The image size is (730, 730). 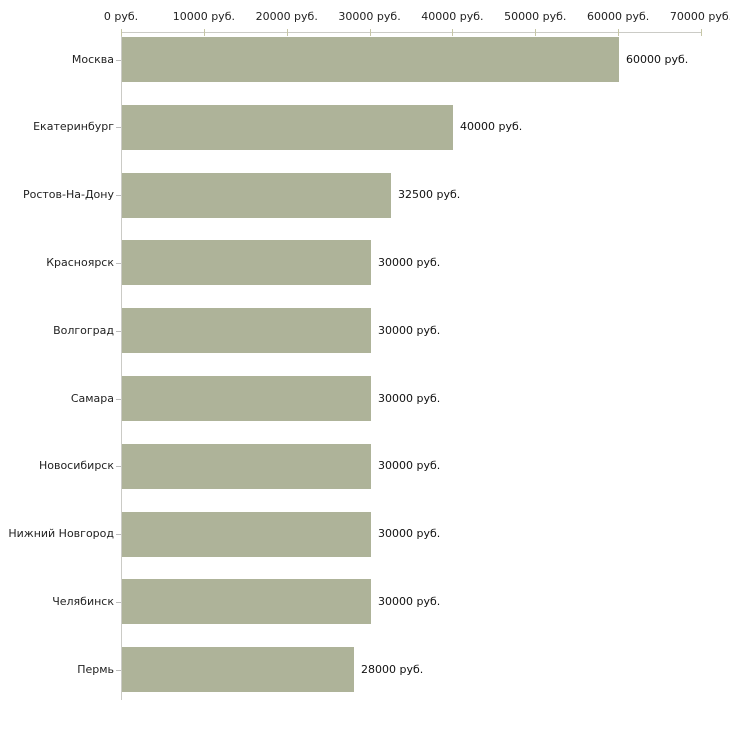 I want to click on x-axis-line, so click(x=411, y=32).